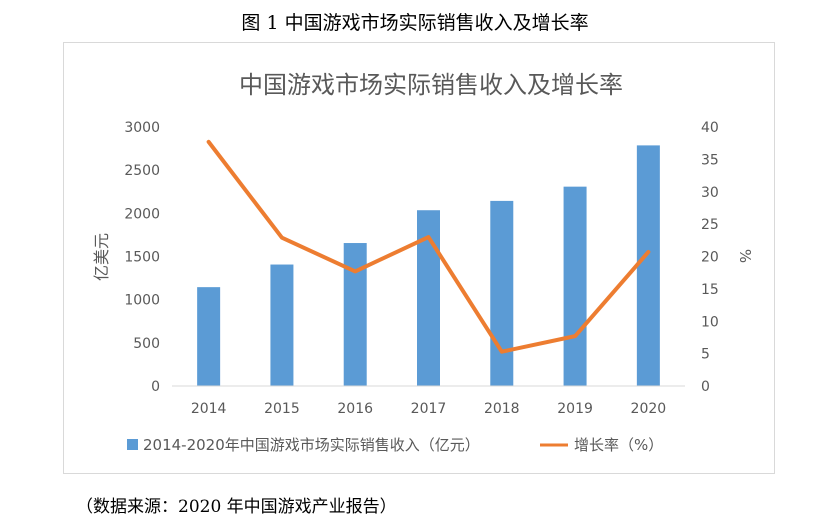 The image size is (830, 527). What do you see at coordinates (618, 445) in the screenshot?
I see `legend-label-growth: 增长率（%）` at bounding box center [618, 445].